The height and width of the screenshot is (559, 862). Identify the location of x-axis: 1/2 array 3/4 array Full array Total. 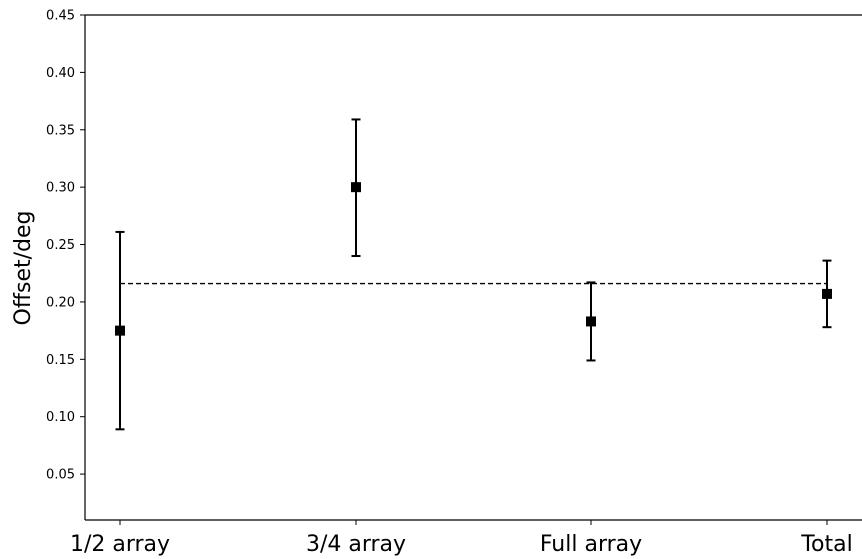
(461, 538).